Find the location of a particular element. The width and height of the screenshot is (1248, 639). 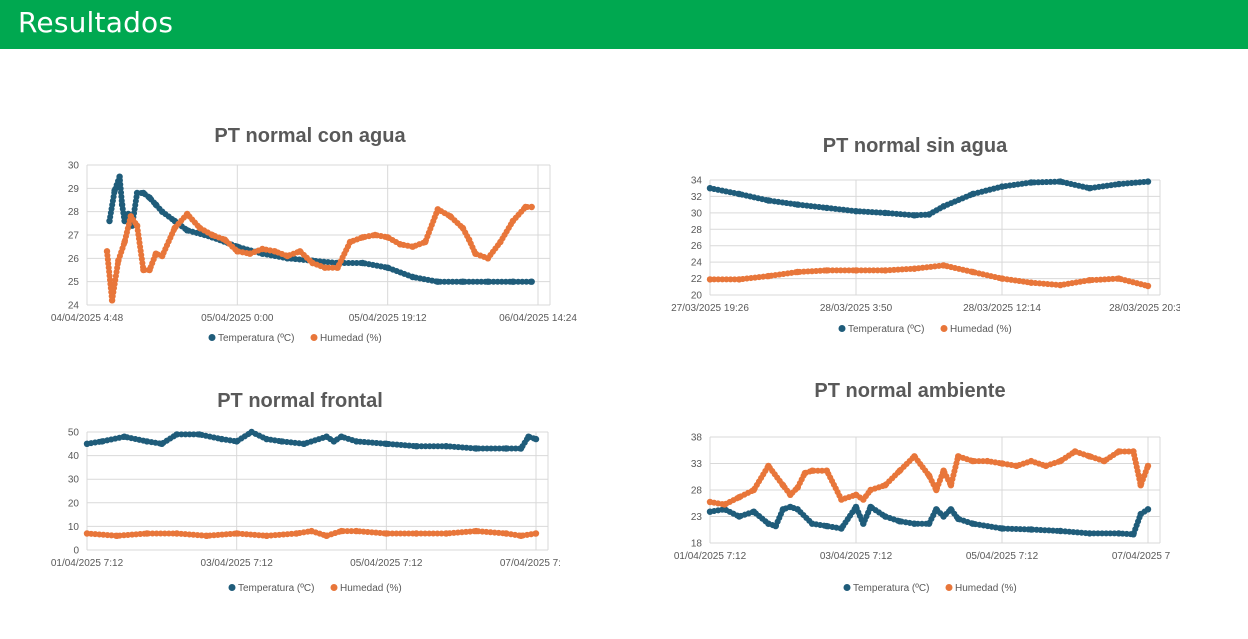

y-tick-label: 18 is located at coordinates (697, 544).